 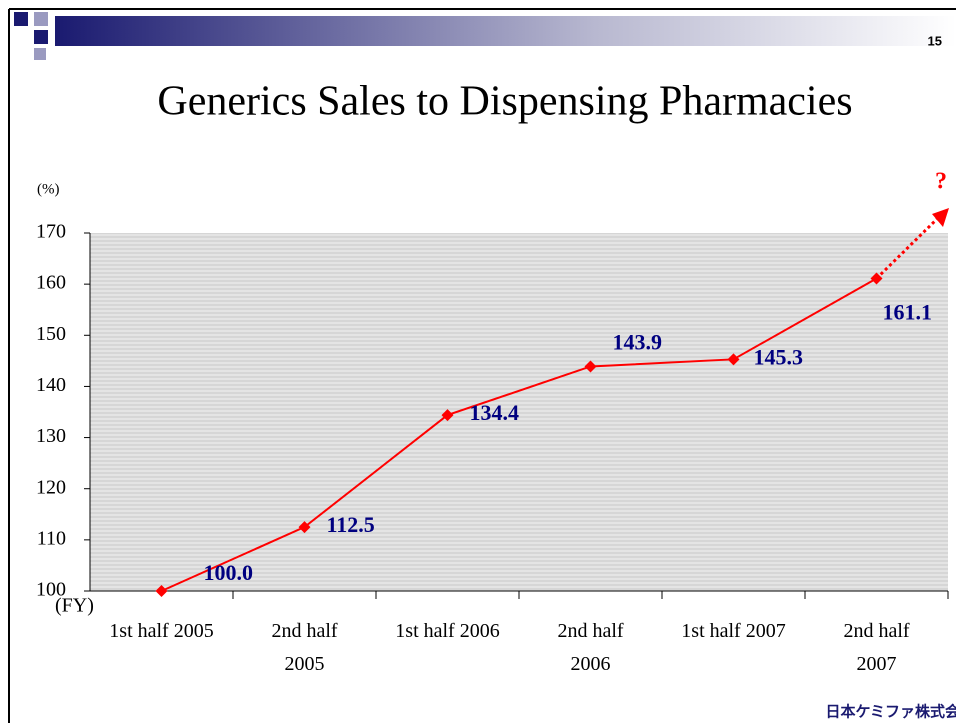 What do you see at coordinates (48, 189) in the screenshot?
I see `y-axis-label: (%)` at bounding box center [48, 189].